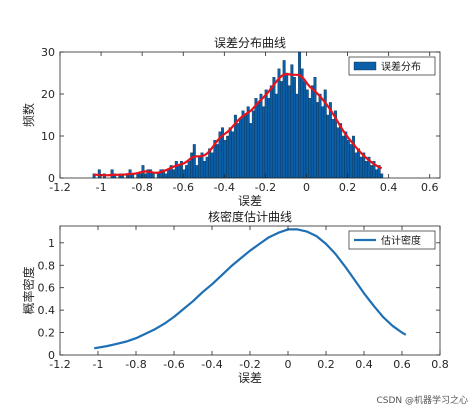 The height and width of the screenshot is (410, 474). I want to click on x-tick-label: 0, so click(306, 187).